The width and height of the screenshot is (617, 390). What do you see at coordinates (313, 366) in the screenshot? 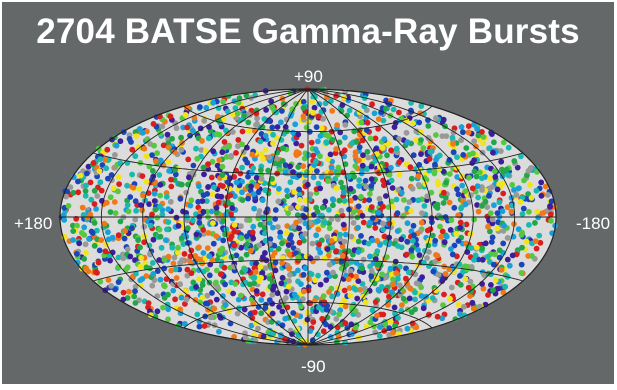
I see `south-pole-label: -90` at bounding box center [313, 366].